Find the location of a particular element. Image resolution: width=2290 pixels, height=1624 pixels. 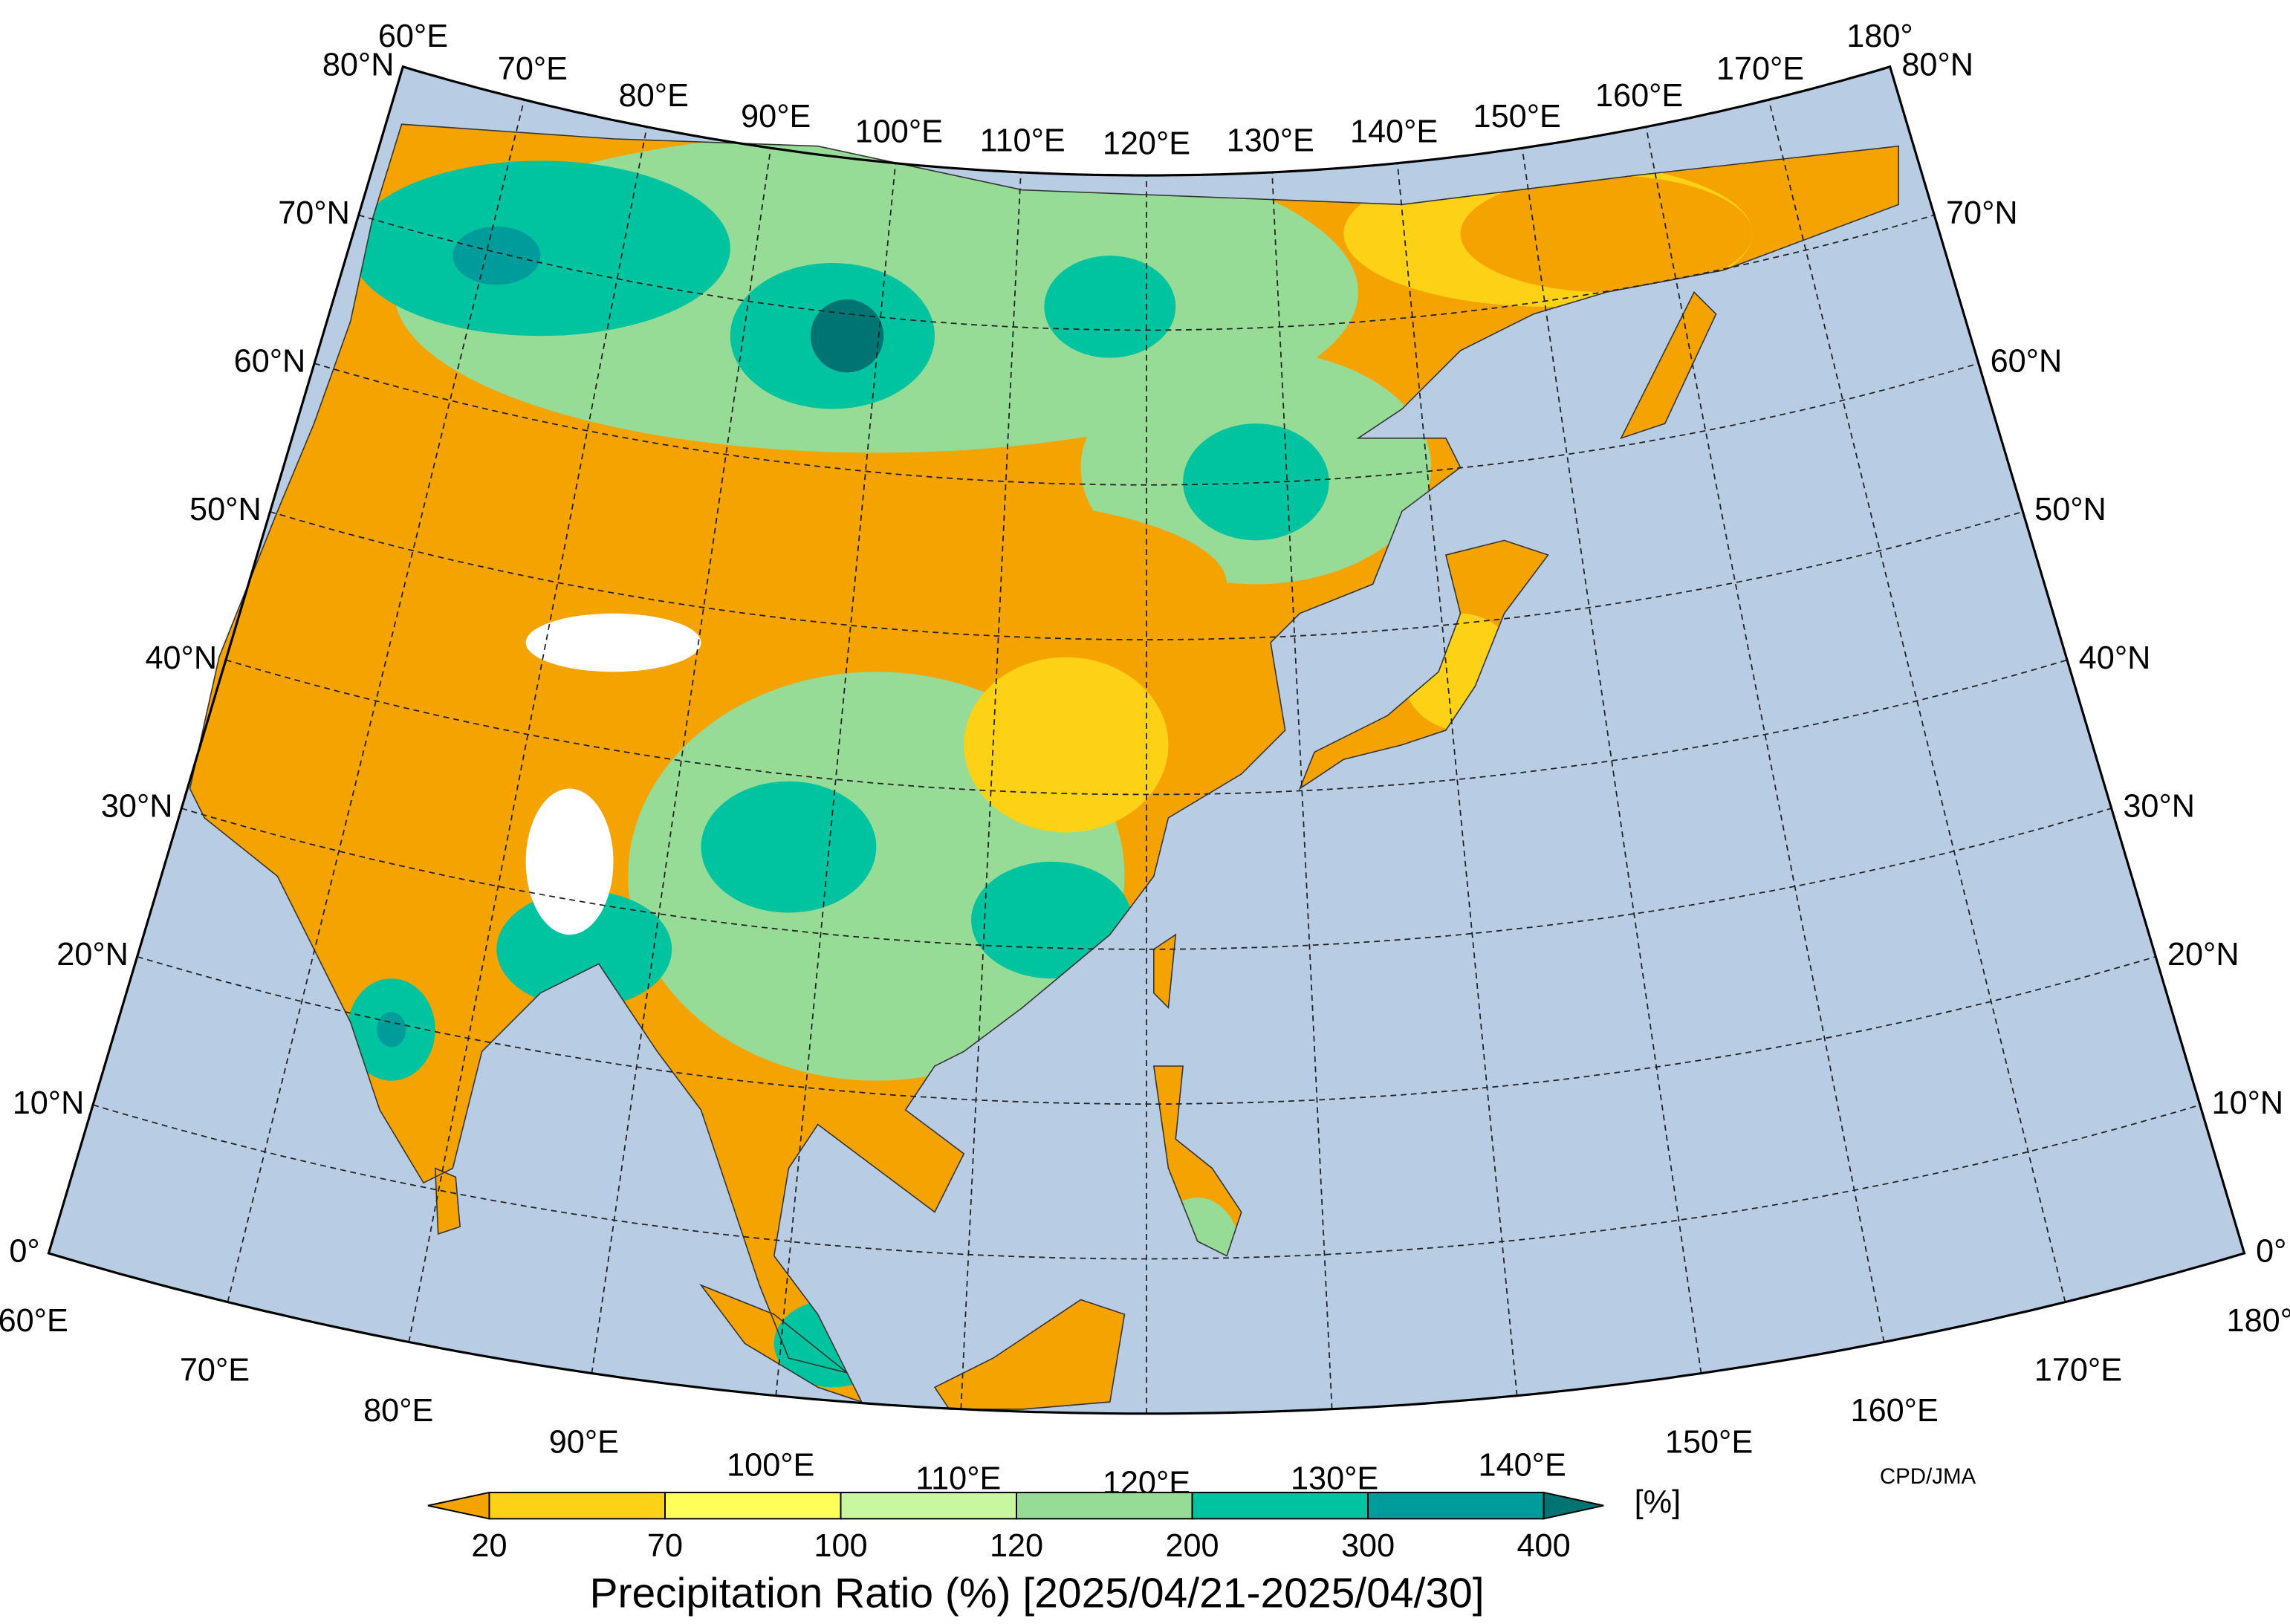

lat-label-left: 30°N is located at coordinates (137, 806).